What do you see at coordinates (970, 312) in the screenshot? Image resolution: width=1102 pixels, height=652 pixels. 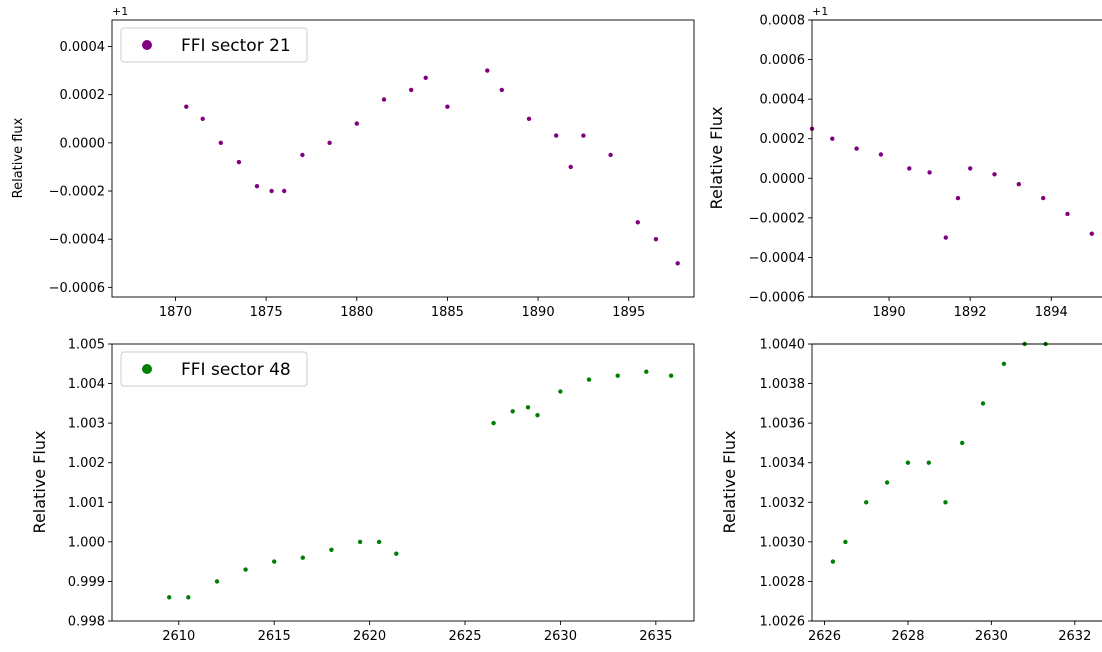 I see `x-tick-label: 1892` at bounding box center [970, 312].